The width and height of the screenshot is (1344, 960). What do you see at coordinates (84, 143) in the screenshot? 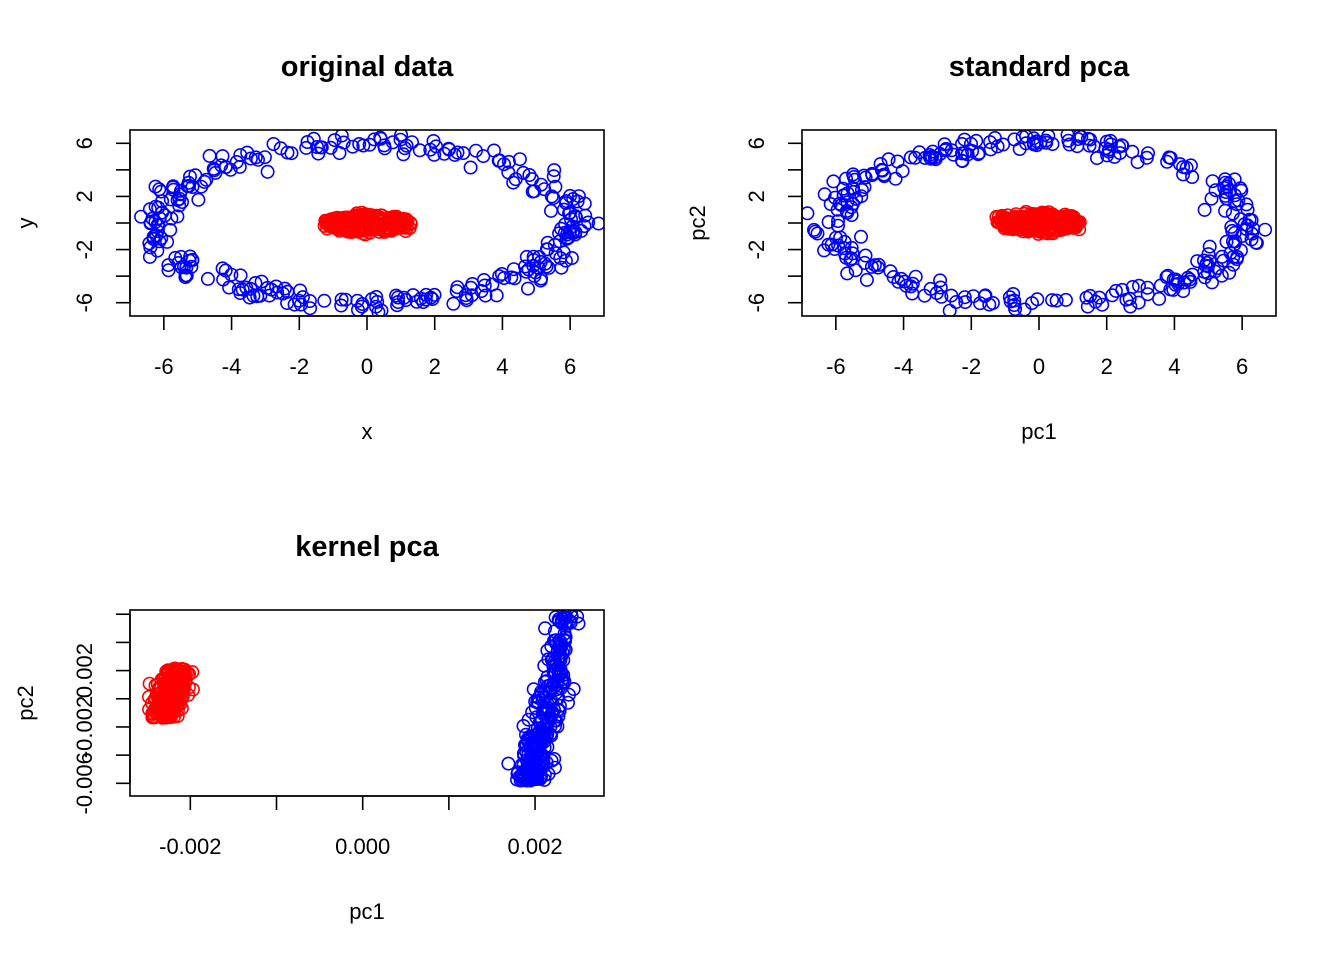
I see `y-tick-label: 6` at bounding box center [84, 143].